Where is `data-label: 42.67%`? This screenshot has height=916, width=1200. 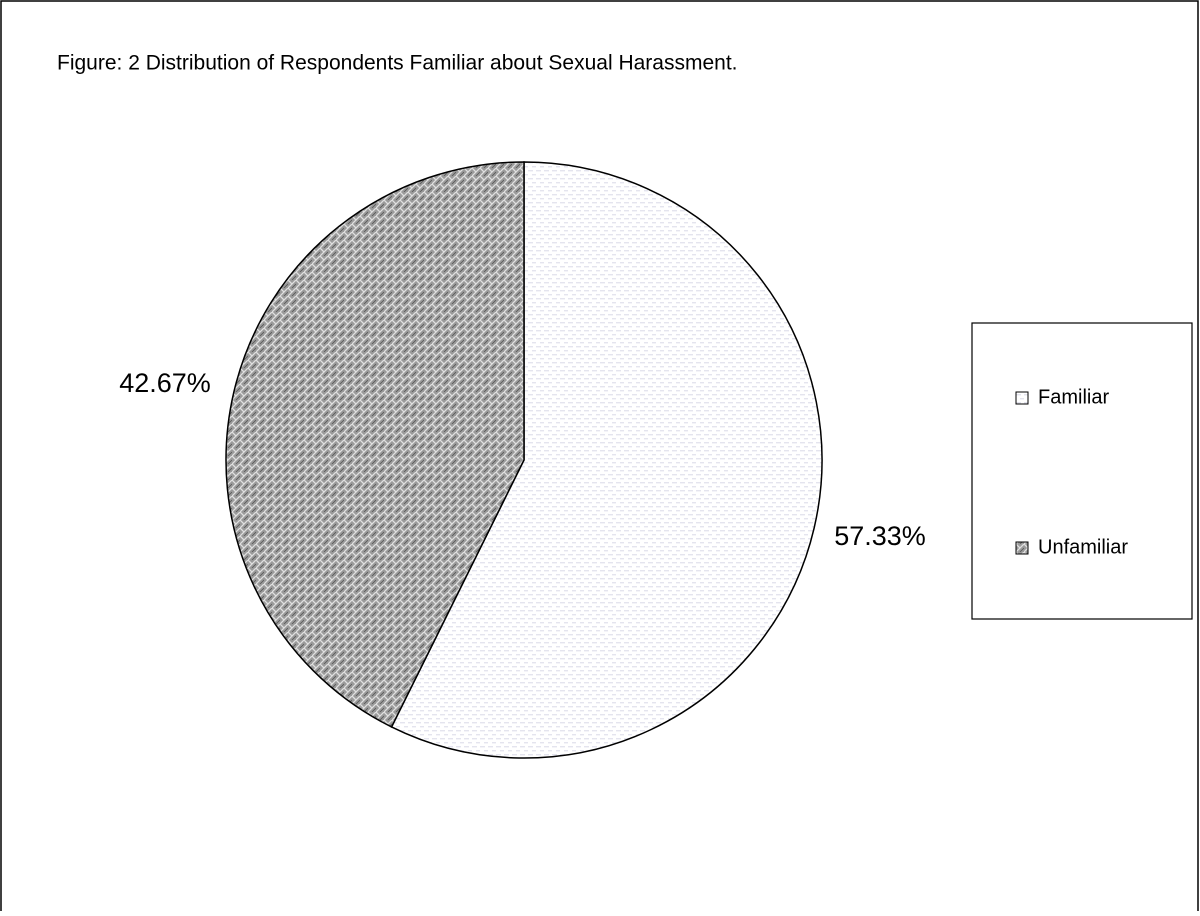 data-label: 42.67% is located at coordinates (165, 383).